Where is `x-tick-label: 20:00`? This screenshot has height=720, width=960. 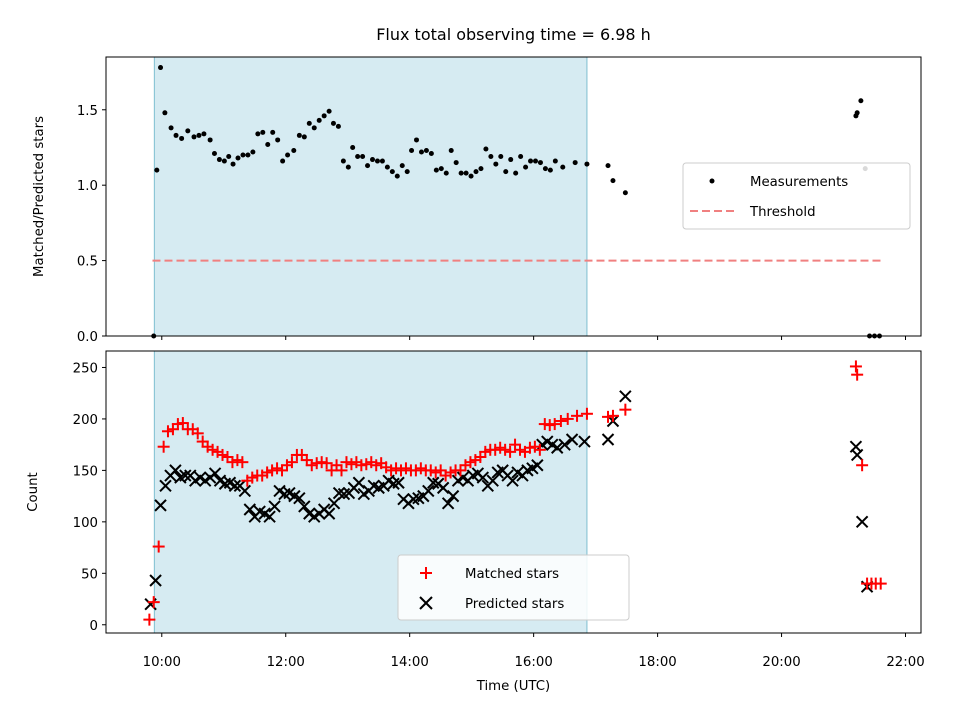 x-tick-label: 20:00 is located at coordinates (781, 662).